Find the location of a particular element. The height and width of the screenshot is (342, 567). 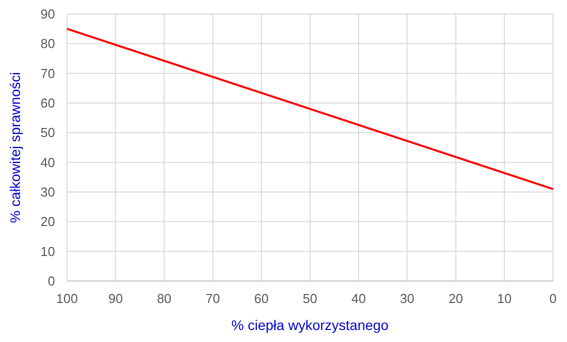

y-tick-label: 10 is located at coordinates (47, 251).